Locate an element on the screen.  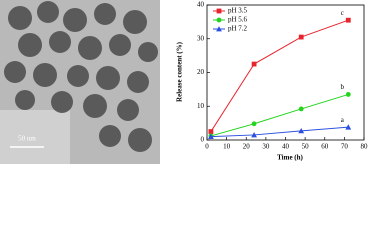
x-tick-label: 30 is located at coordinates (266, 147).